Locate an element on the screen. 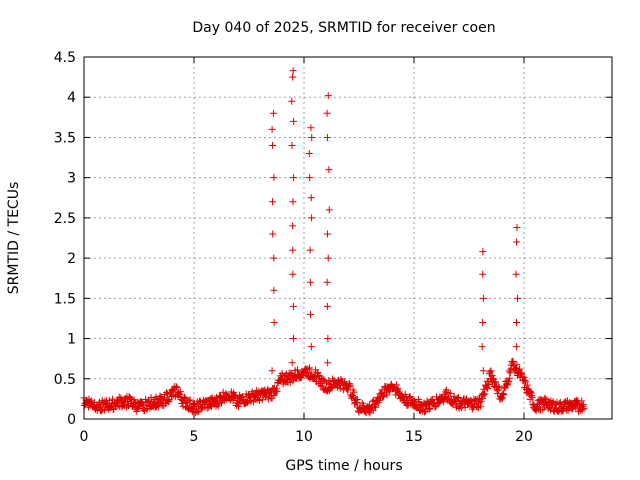 The height and width of the screenshot is (480, 640). x-axis-label: GPS time / hours is located at coordinates (343, 466).